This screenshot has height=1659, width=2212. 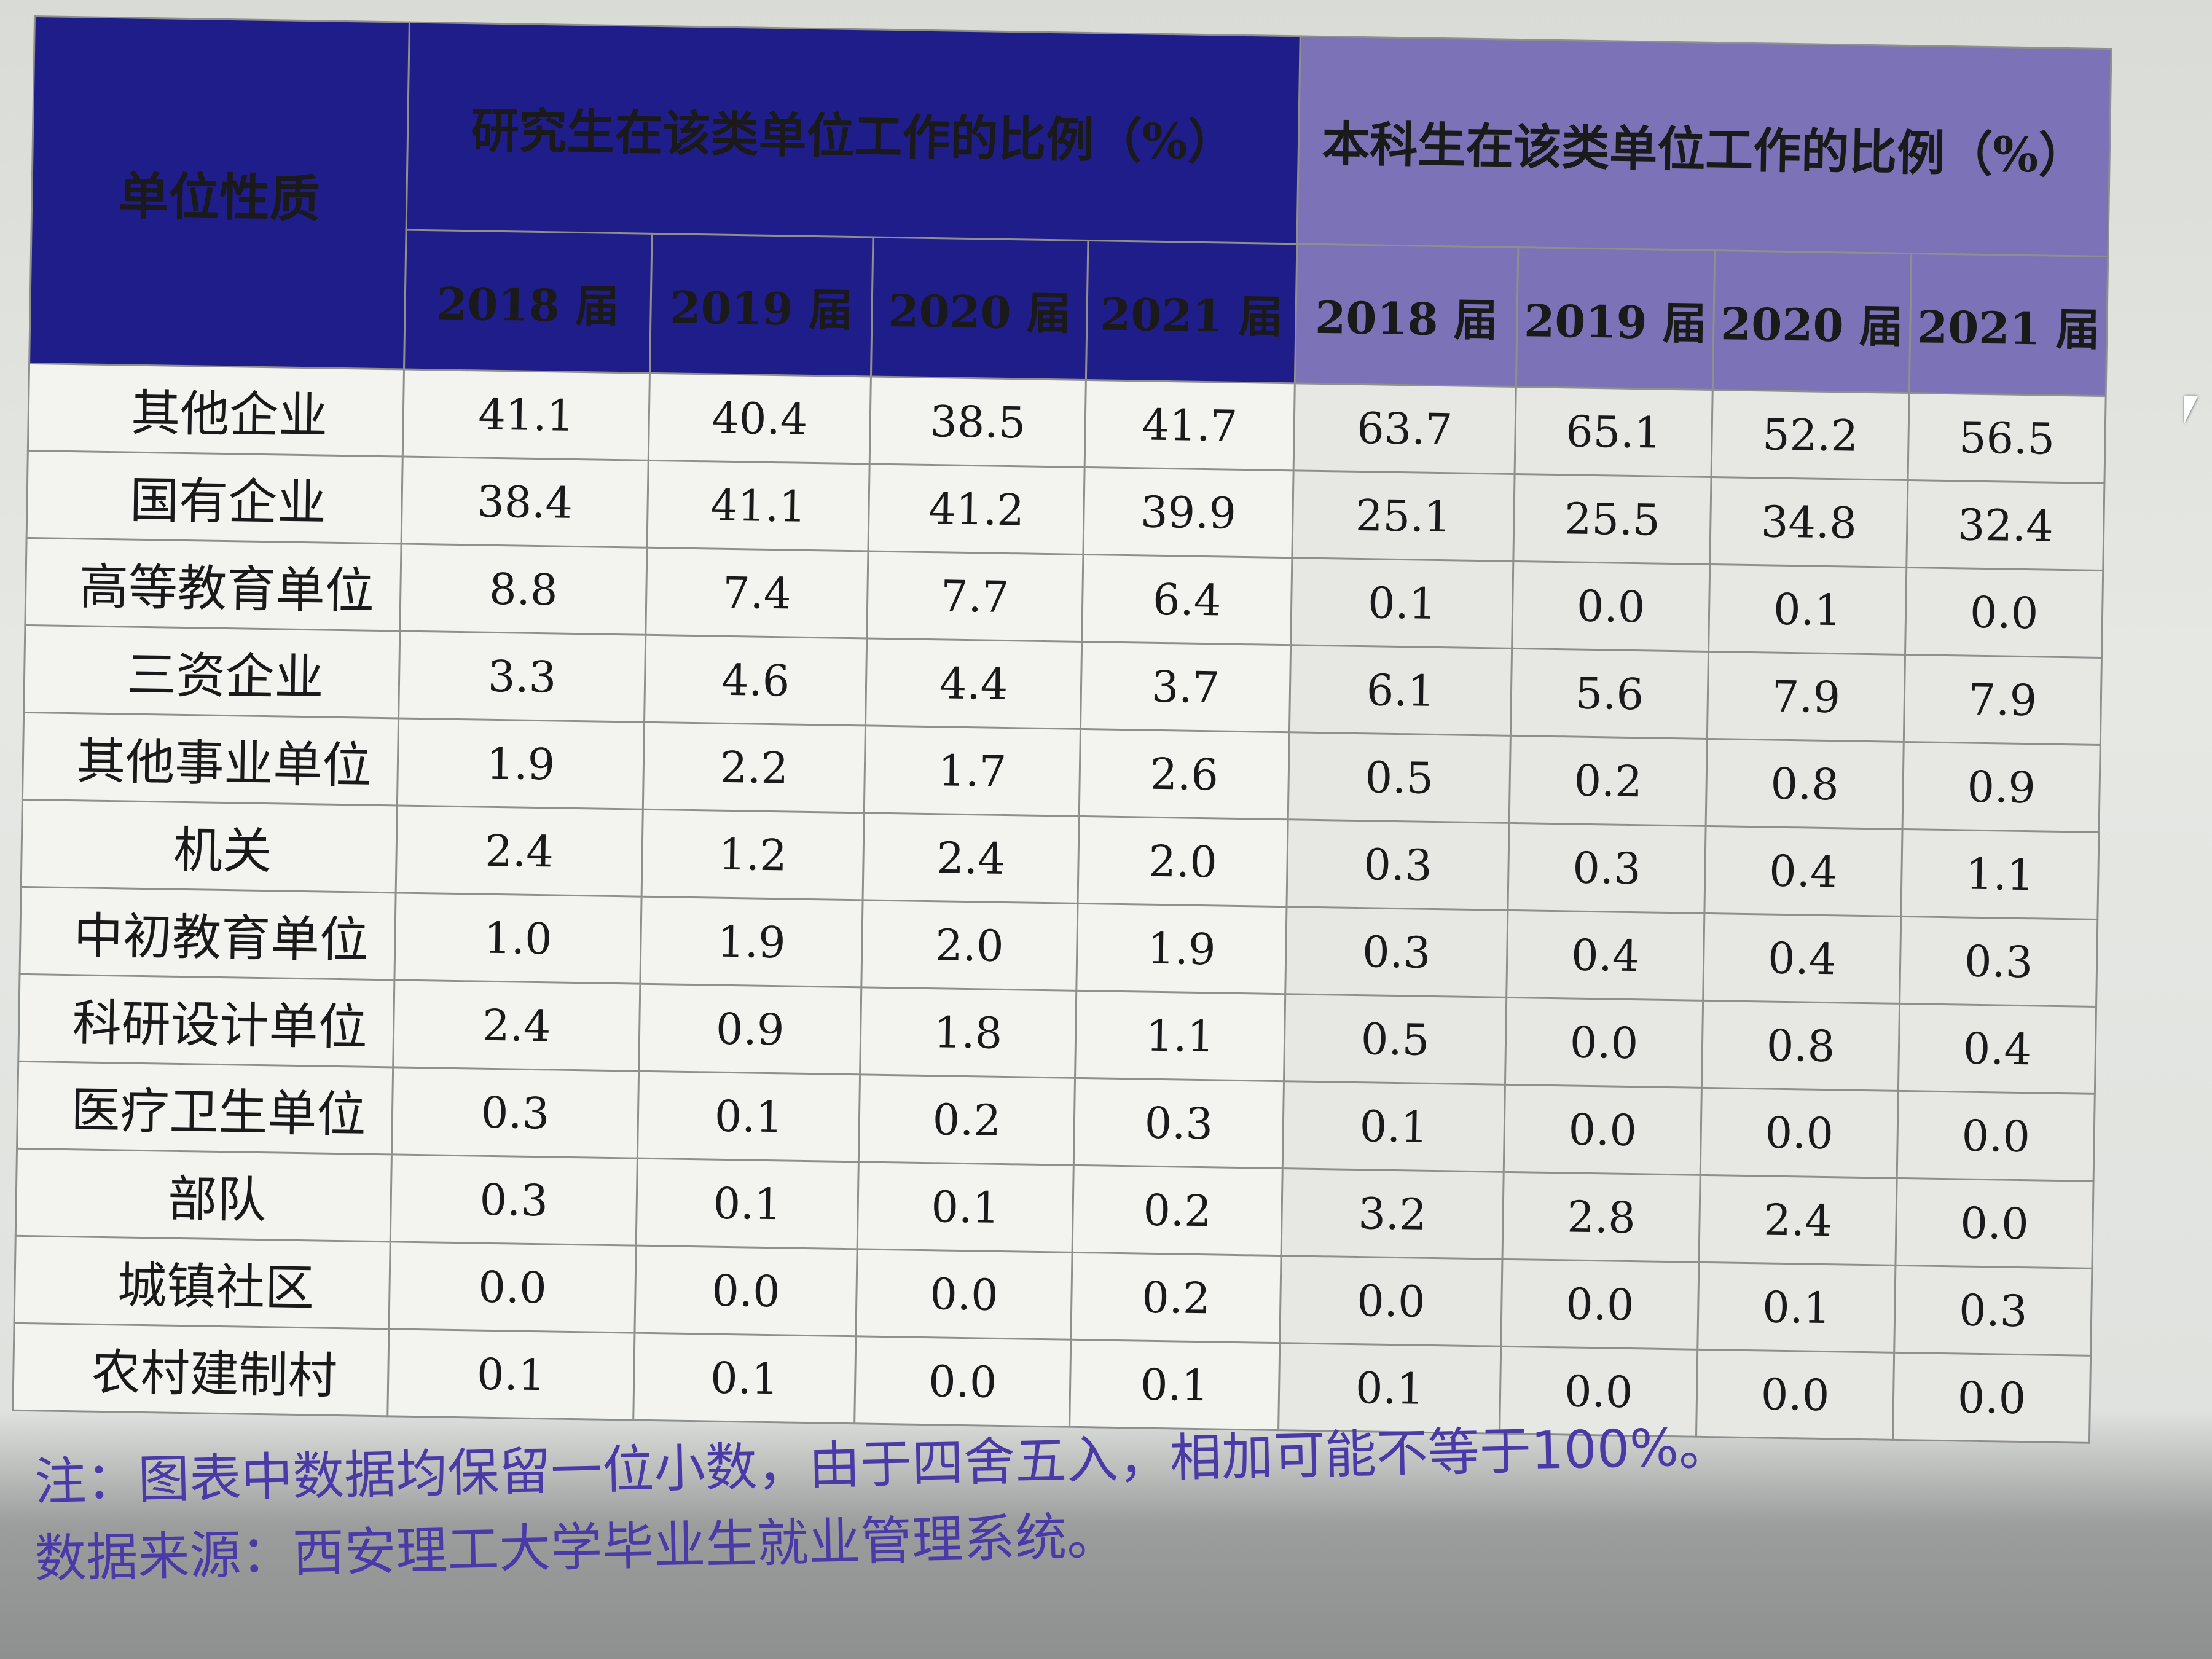 What do you see at coordinates (214, 497) in the screenshot?
I see `unit-type-label: 国有企业` at bounding box center [214, 497].